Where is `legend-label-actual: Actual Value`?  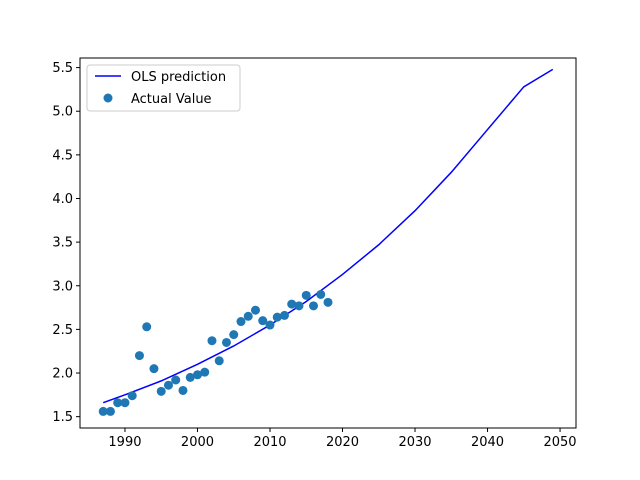 legend-label-actual: Actual Value is located at coordinates (171, 99).